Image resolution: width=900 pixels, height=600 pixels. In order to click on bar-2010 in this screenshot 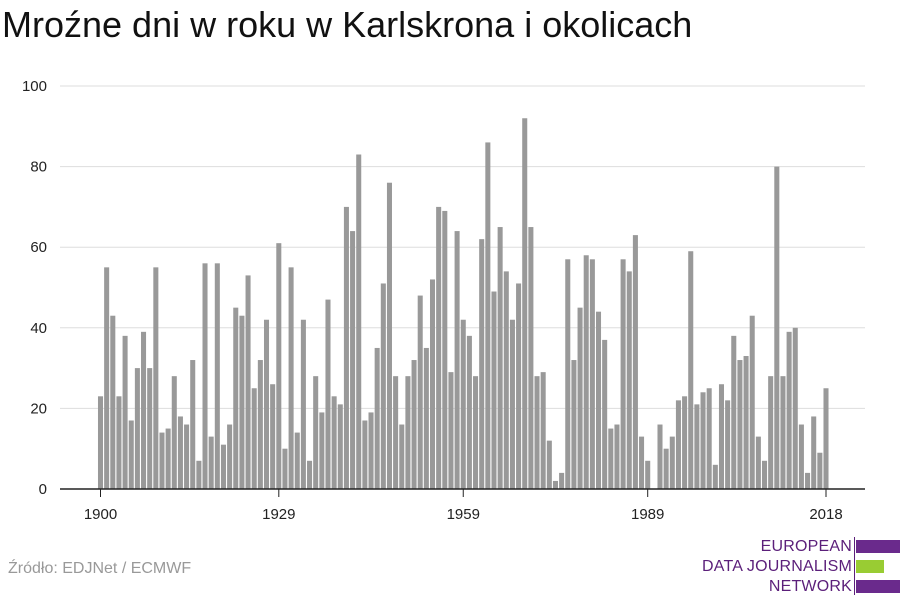, I will do `click(777, 327)`.